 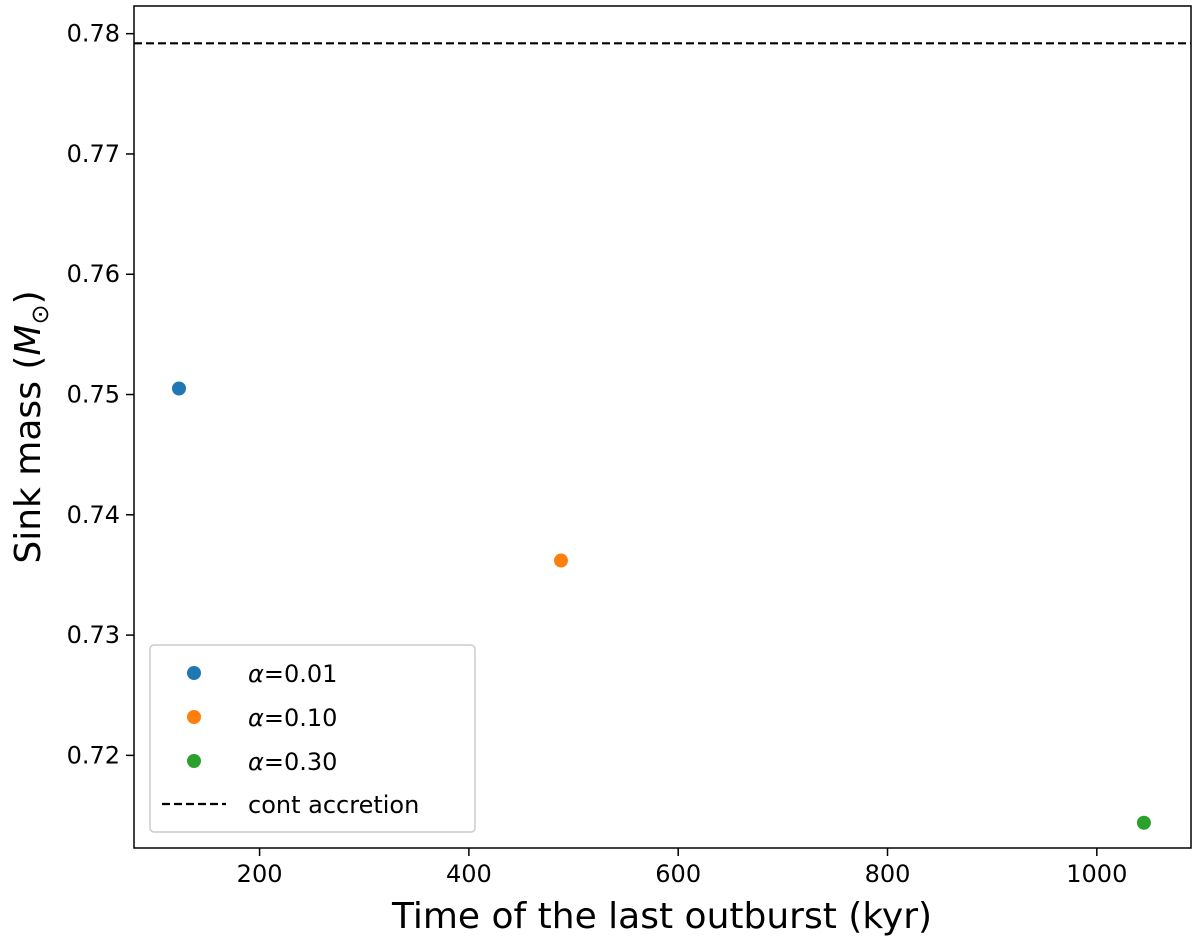 What do you see at coordinates (292, 674) in the screenshot?
I see `legend-label-alpha-001: α=0.01` at bounding box center [292, 674].